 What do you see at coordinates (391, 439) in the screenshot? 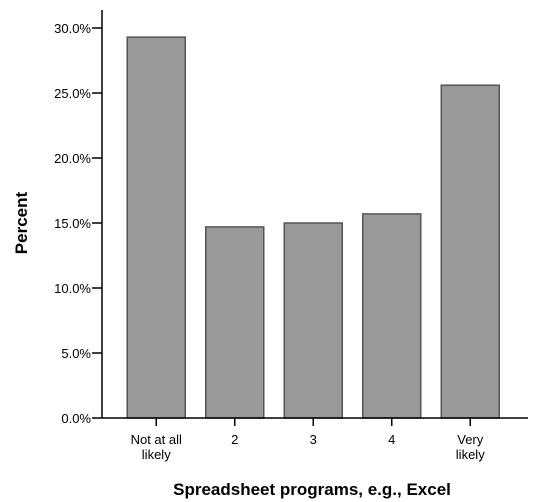
I see `x-tick-label: 4` at bounding box center [391, 439].